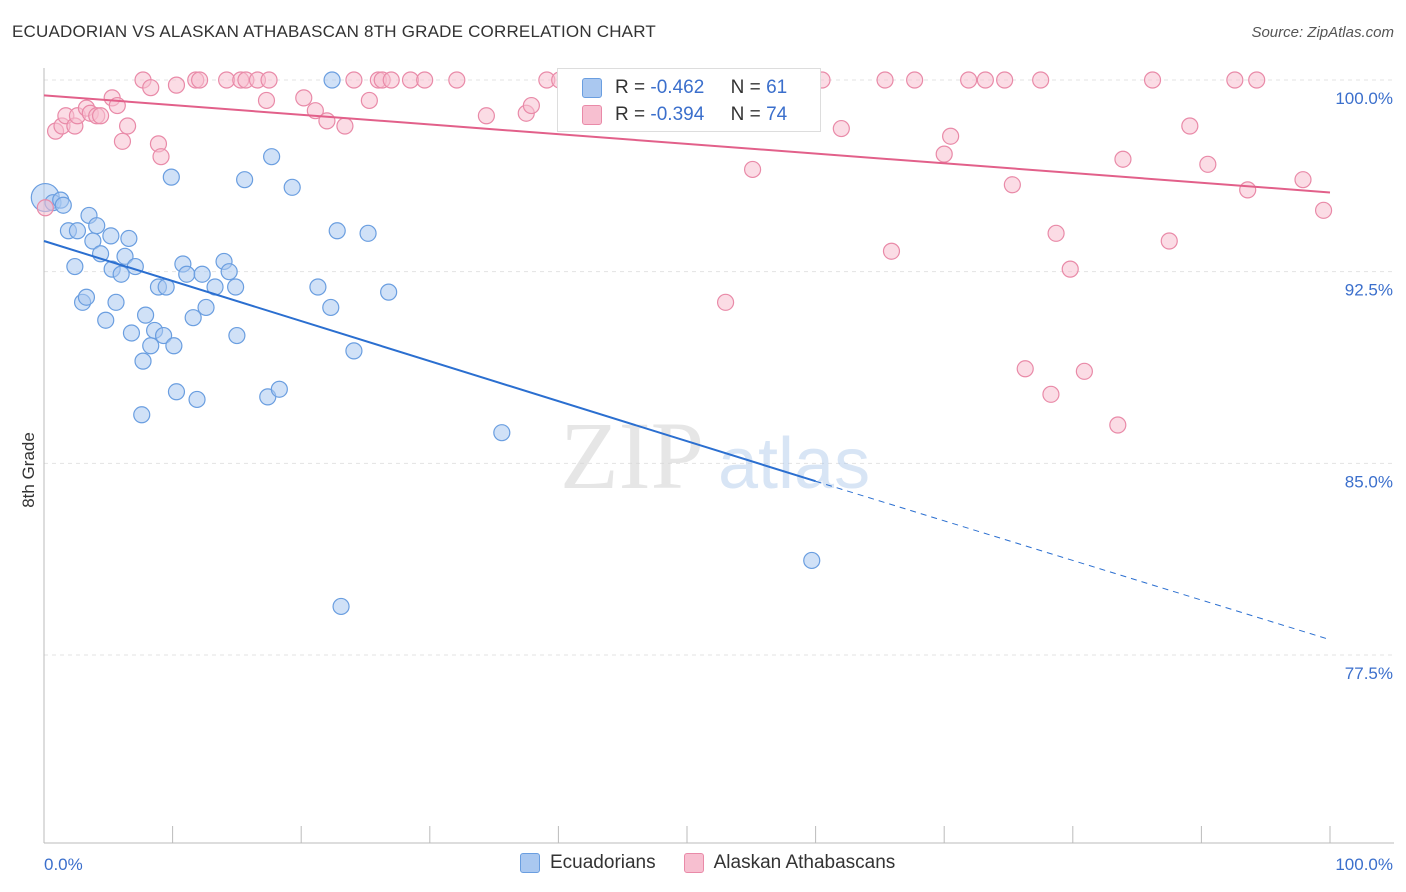 This screenshot has height=892, width=1406. Describe the element at coordinates (632, 455) in the screenshot. I see `watermark-zip: ZIP` at that location.